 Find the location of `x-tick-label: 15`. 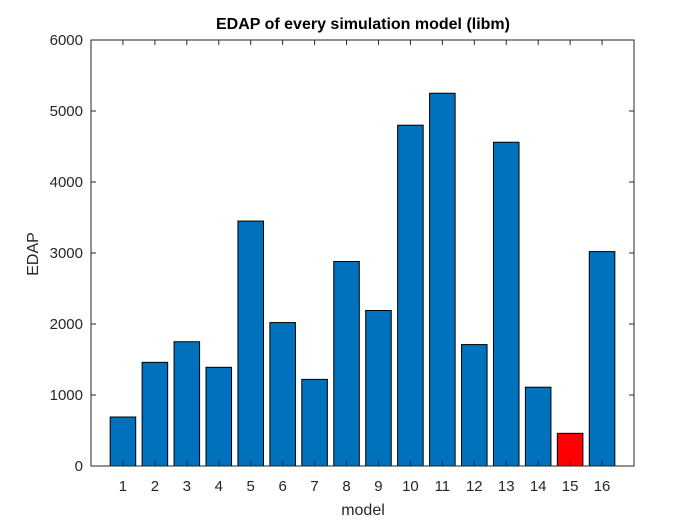

x-tick-label: 15 is located at coordinates (570, 486).